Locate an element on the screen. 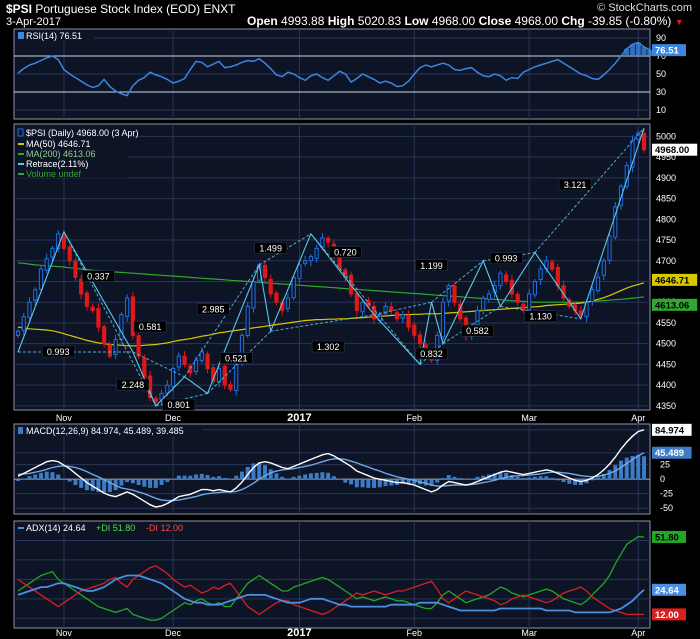 This screenshot has width=700, height=639. adx-line is located at coordinates (331, 594).